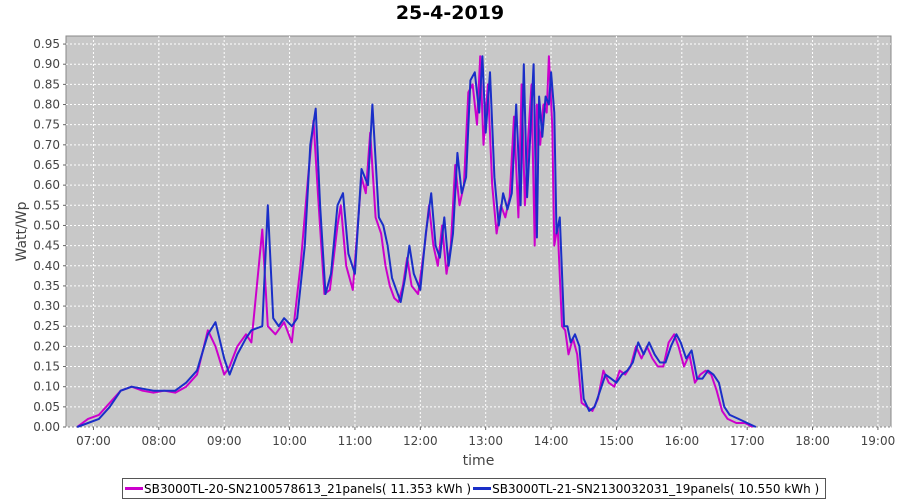 This screenshot has width=900, height=500. What do you see at coordinates (46, 306) in the screenshot?
I see `y-tick-label: 0.30` at bounding box center [46, 306].